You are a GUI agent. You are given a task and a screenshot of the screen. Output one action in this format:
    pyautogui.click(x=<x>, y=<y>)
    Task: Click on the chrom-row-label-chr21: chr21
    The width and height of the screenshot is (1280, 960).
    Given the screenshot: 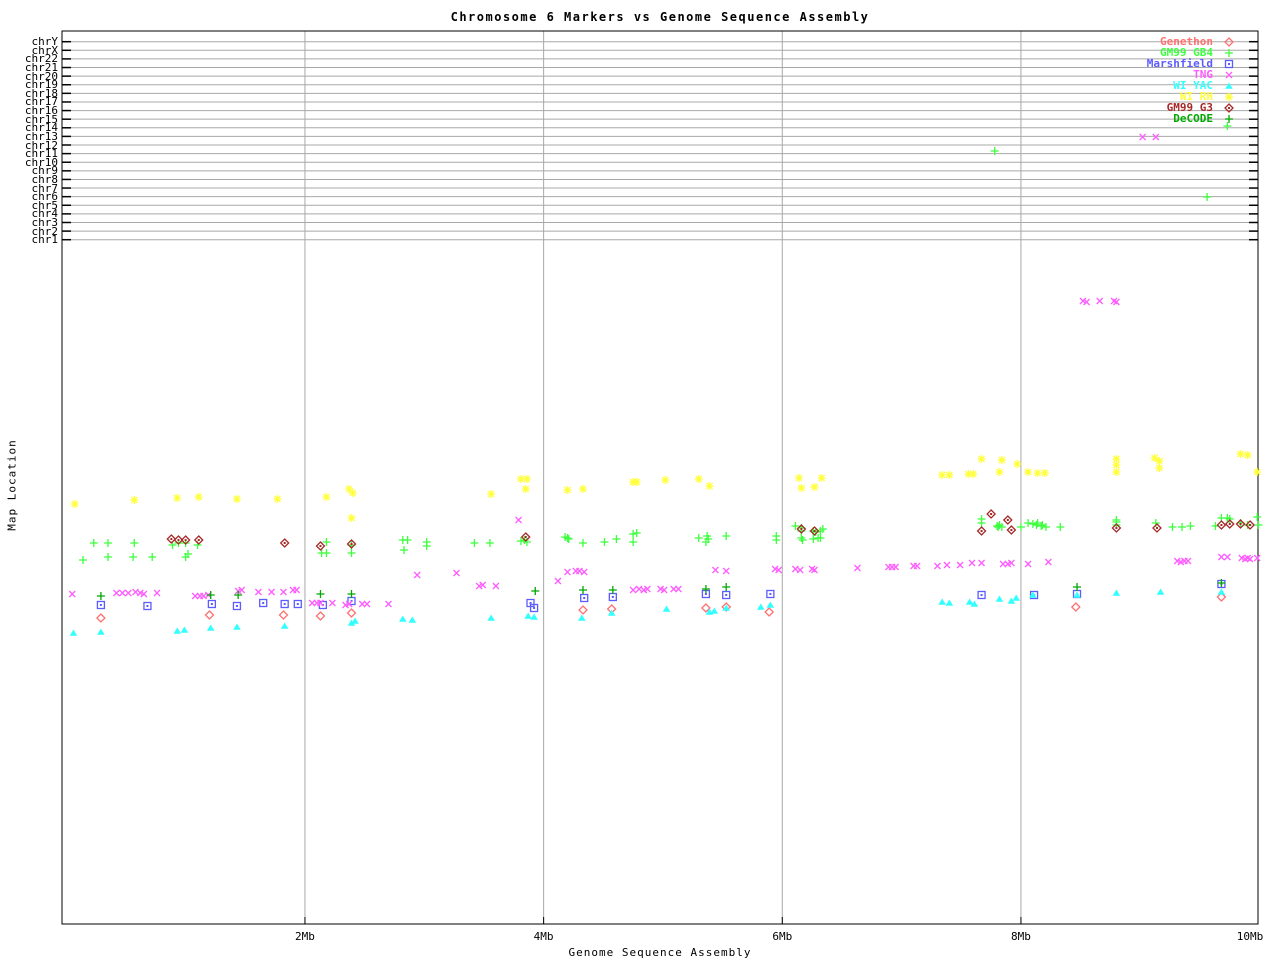 What is the action you would take?
    pyautogui.click(x=41, y=68)
    